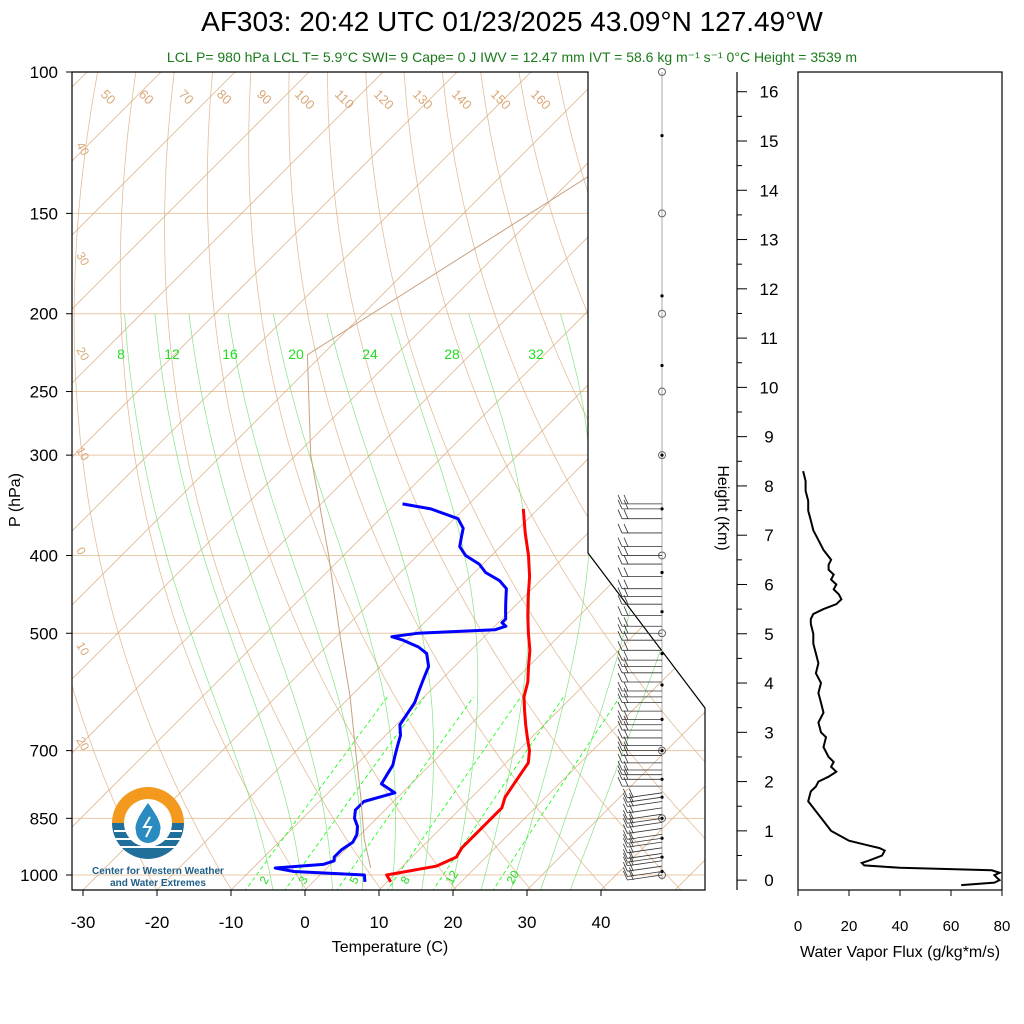 This screenshot has width=1024, height=1024. I want to click on y-tick-label: 200, so click(44, 314).